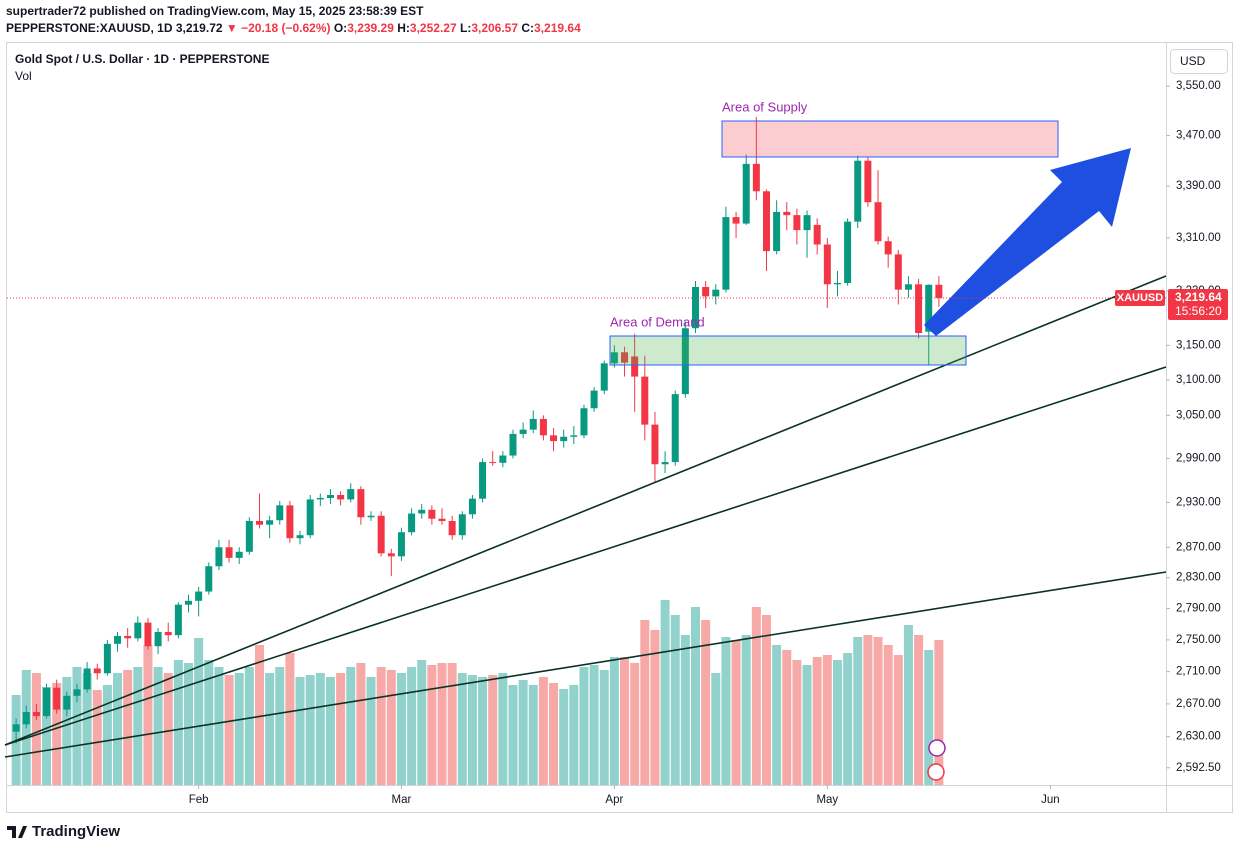 This screenshot has width=1239, height=851. I want to click on currency: USD, so click(1193, 61).